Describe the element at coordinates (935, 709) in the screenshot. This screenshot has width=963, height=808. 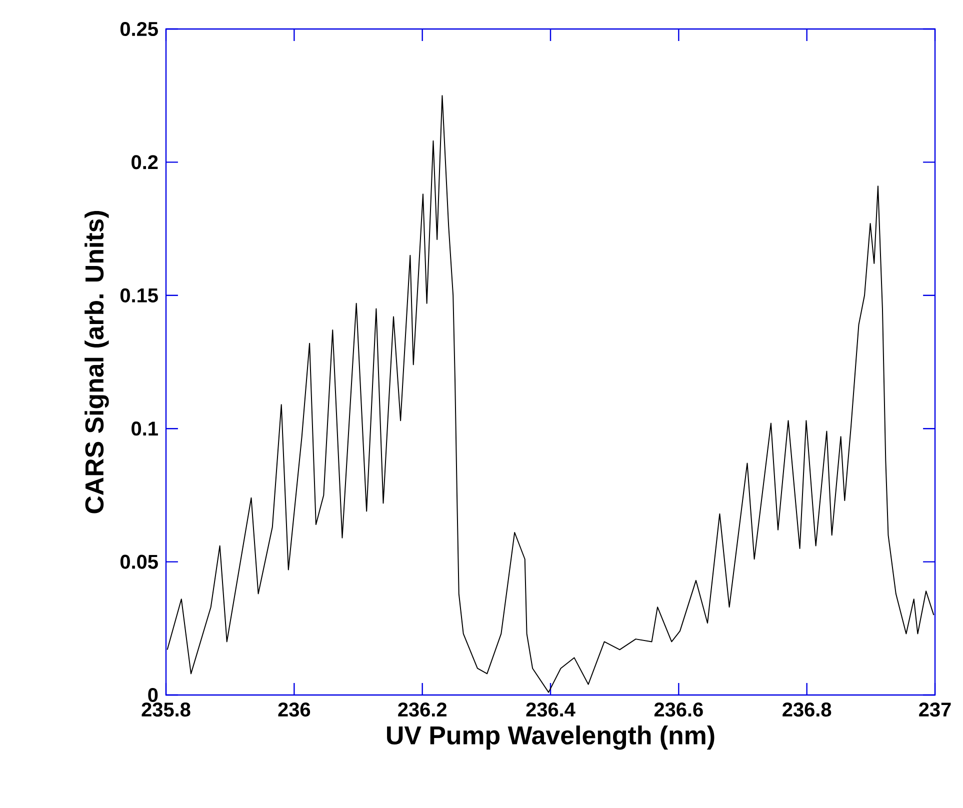
I see `x-tick-label: 237` at that location.